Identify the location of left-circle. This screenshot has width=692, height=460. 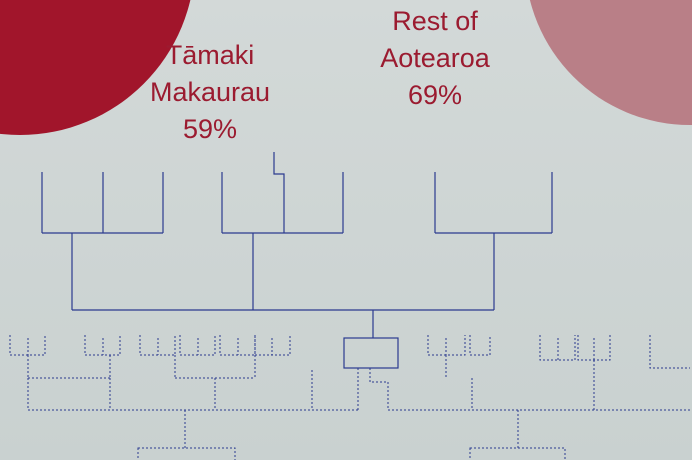
(95, 67).